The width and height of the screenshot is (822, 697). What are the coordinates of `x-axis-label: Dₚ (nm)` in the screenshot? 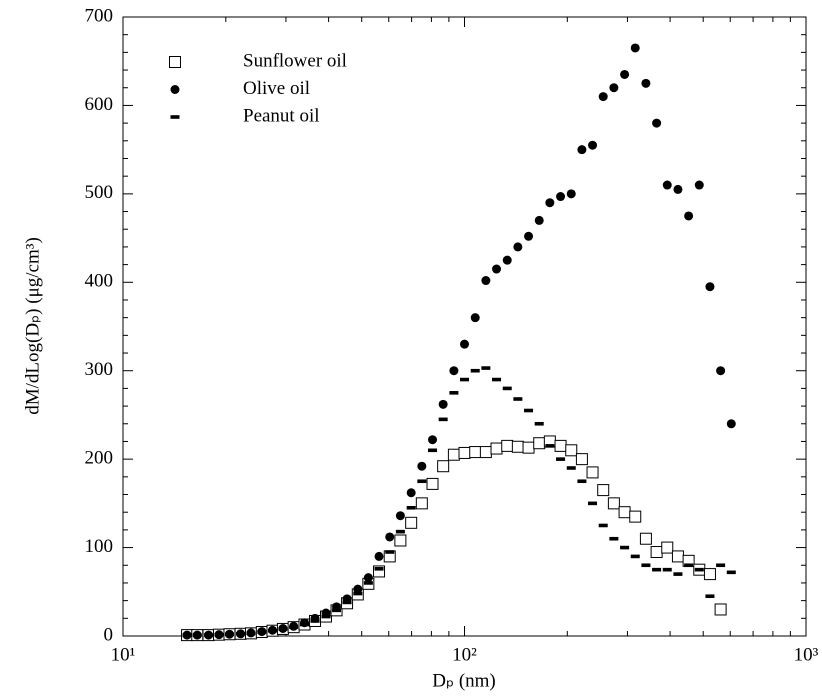 It's located at (464, 680).